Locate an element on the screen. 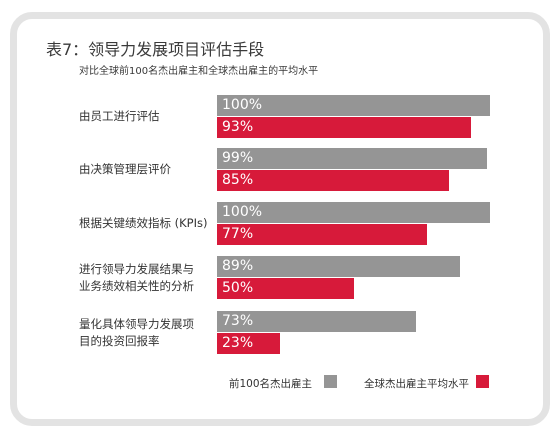  data-label: 99% is located at coordinates (238, 158).